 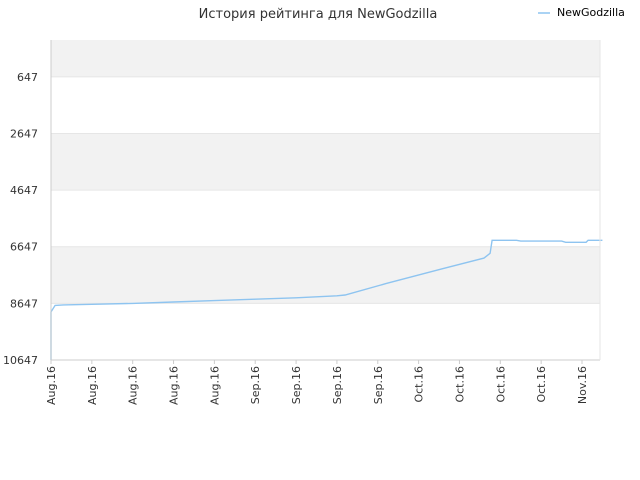 What do you see at coordinates (318, 14) in the screenshot?
I see `chart-title: История рейтинга для NewGodzilla` at bounding box center [318, 14].